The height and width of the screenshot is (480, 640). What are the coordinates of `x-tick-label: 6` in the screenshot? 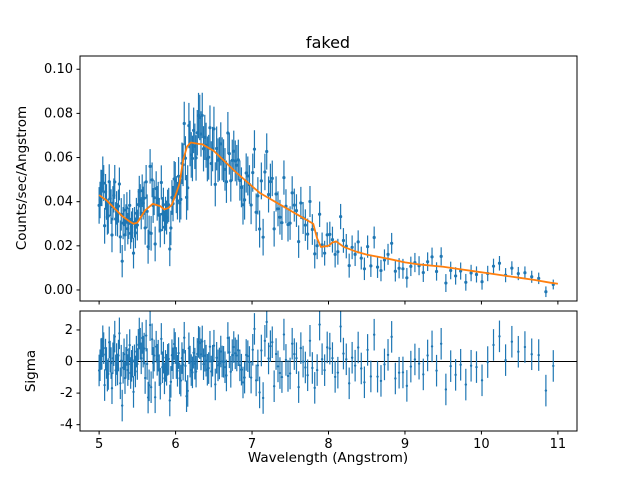 It's located at (175, 444).